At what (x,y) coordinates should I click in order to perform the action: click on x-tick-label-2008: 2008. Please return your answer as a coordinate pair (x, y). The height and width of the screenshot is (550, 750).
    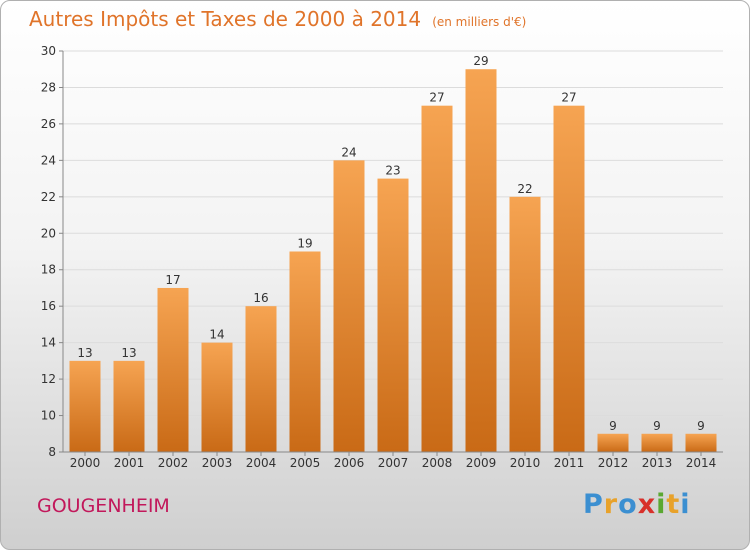
    Looking at the image, I should click on (437, 463).